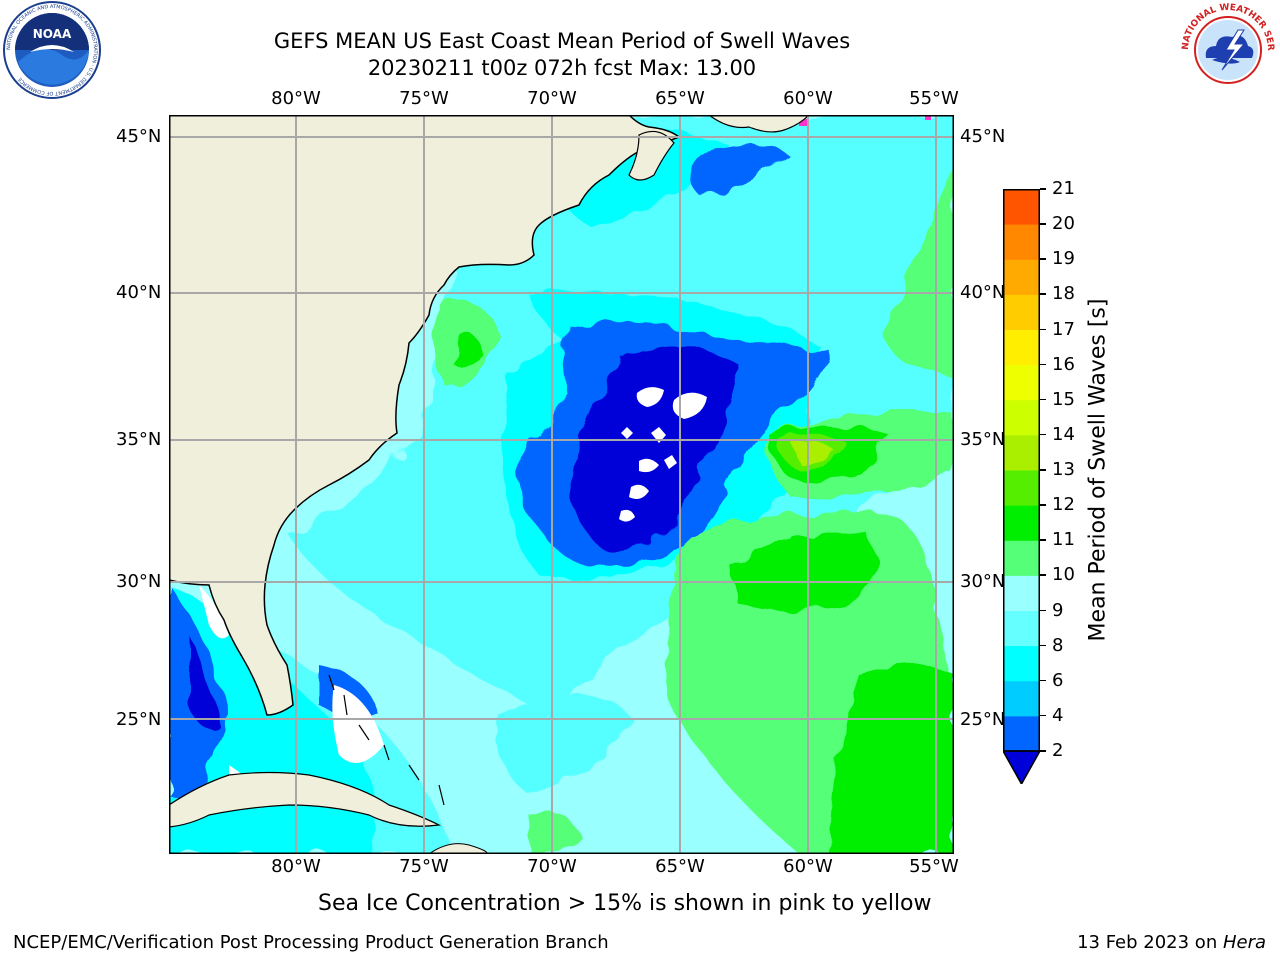  Describe the element at coordinates (1058, 680) in the screenshot. I see `colorbar-tick-label: 6` at that location.